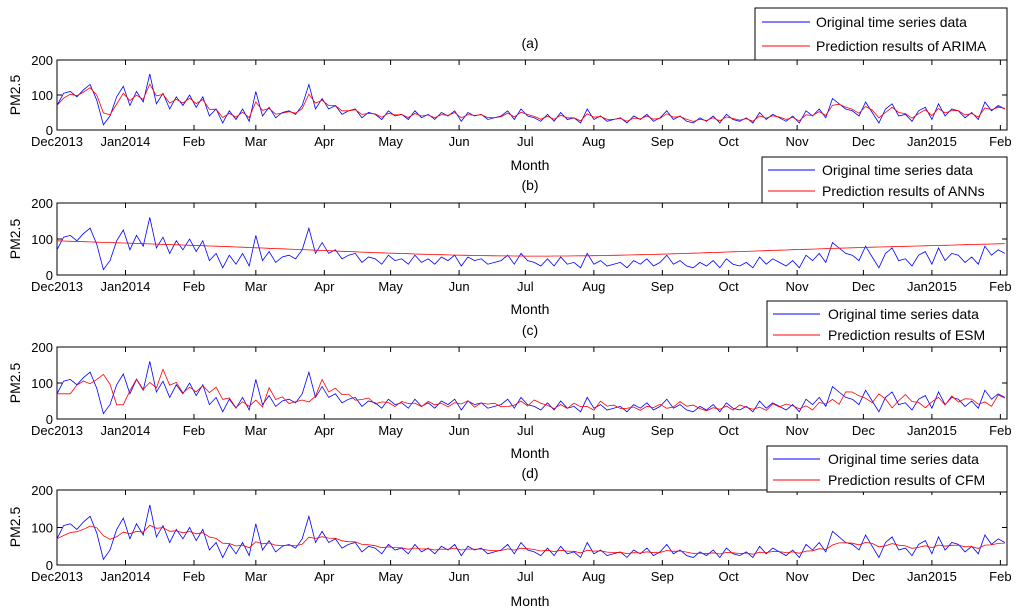 This screenshot has width=1024, height=615. Describe the element at coordinates (906, 335) in the screenshot. I see `legend-label-prediction: Prediction results of ESM` at that location.